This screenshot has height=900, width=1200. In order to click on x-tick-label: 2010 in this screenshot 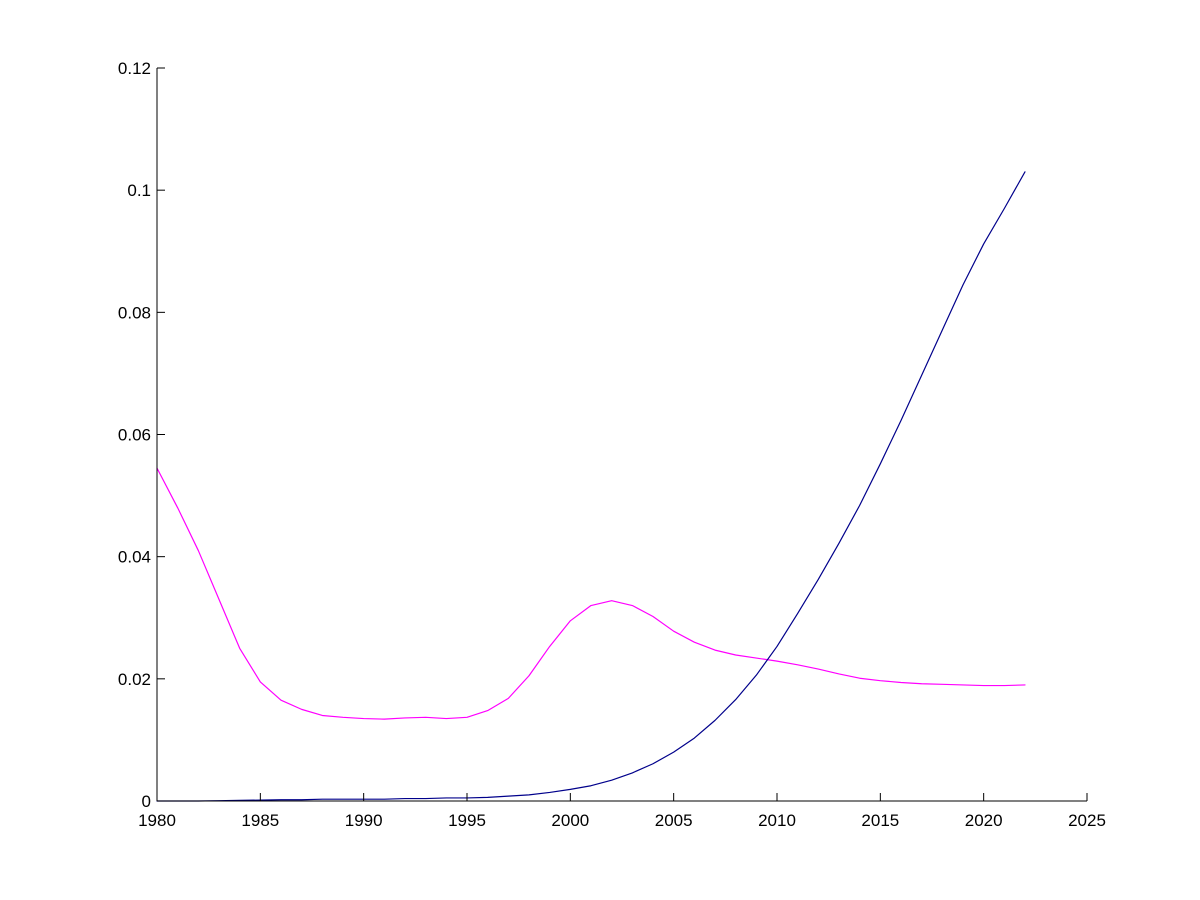, I will do `click(777, 820)`.